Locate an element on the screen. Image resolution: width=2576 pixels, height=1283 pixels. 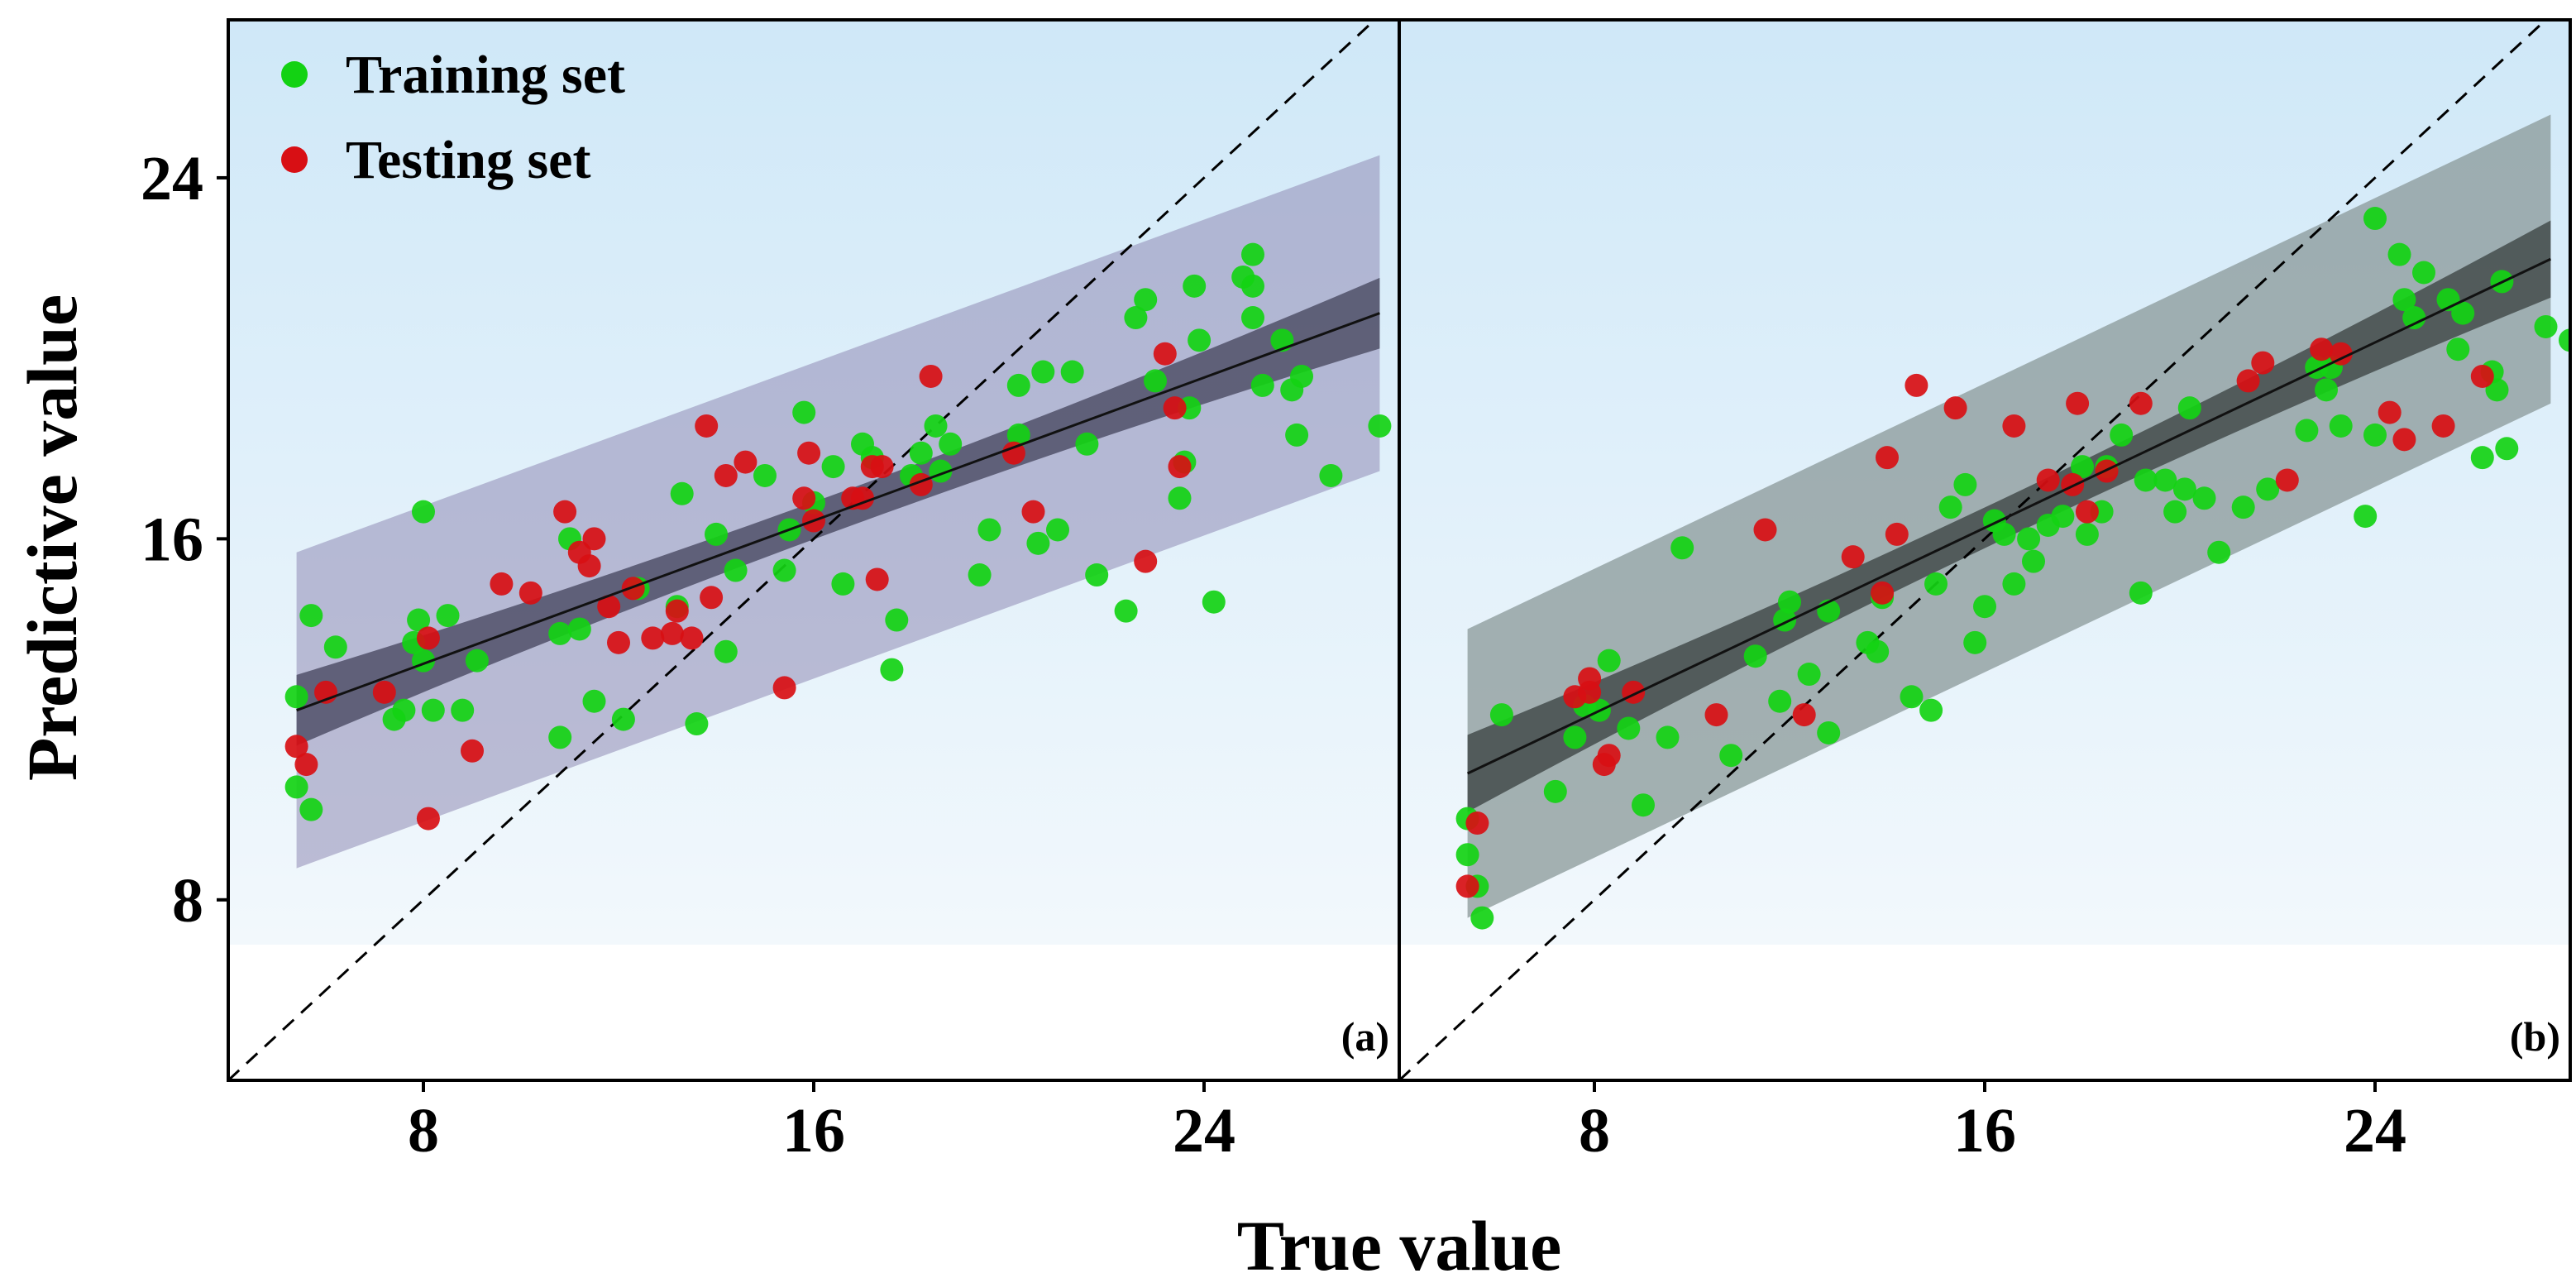
panel-a-x-tick-label: 16 is located at coordinates (813, 1131).